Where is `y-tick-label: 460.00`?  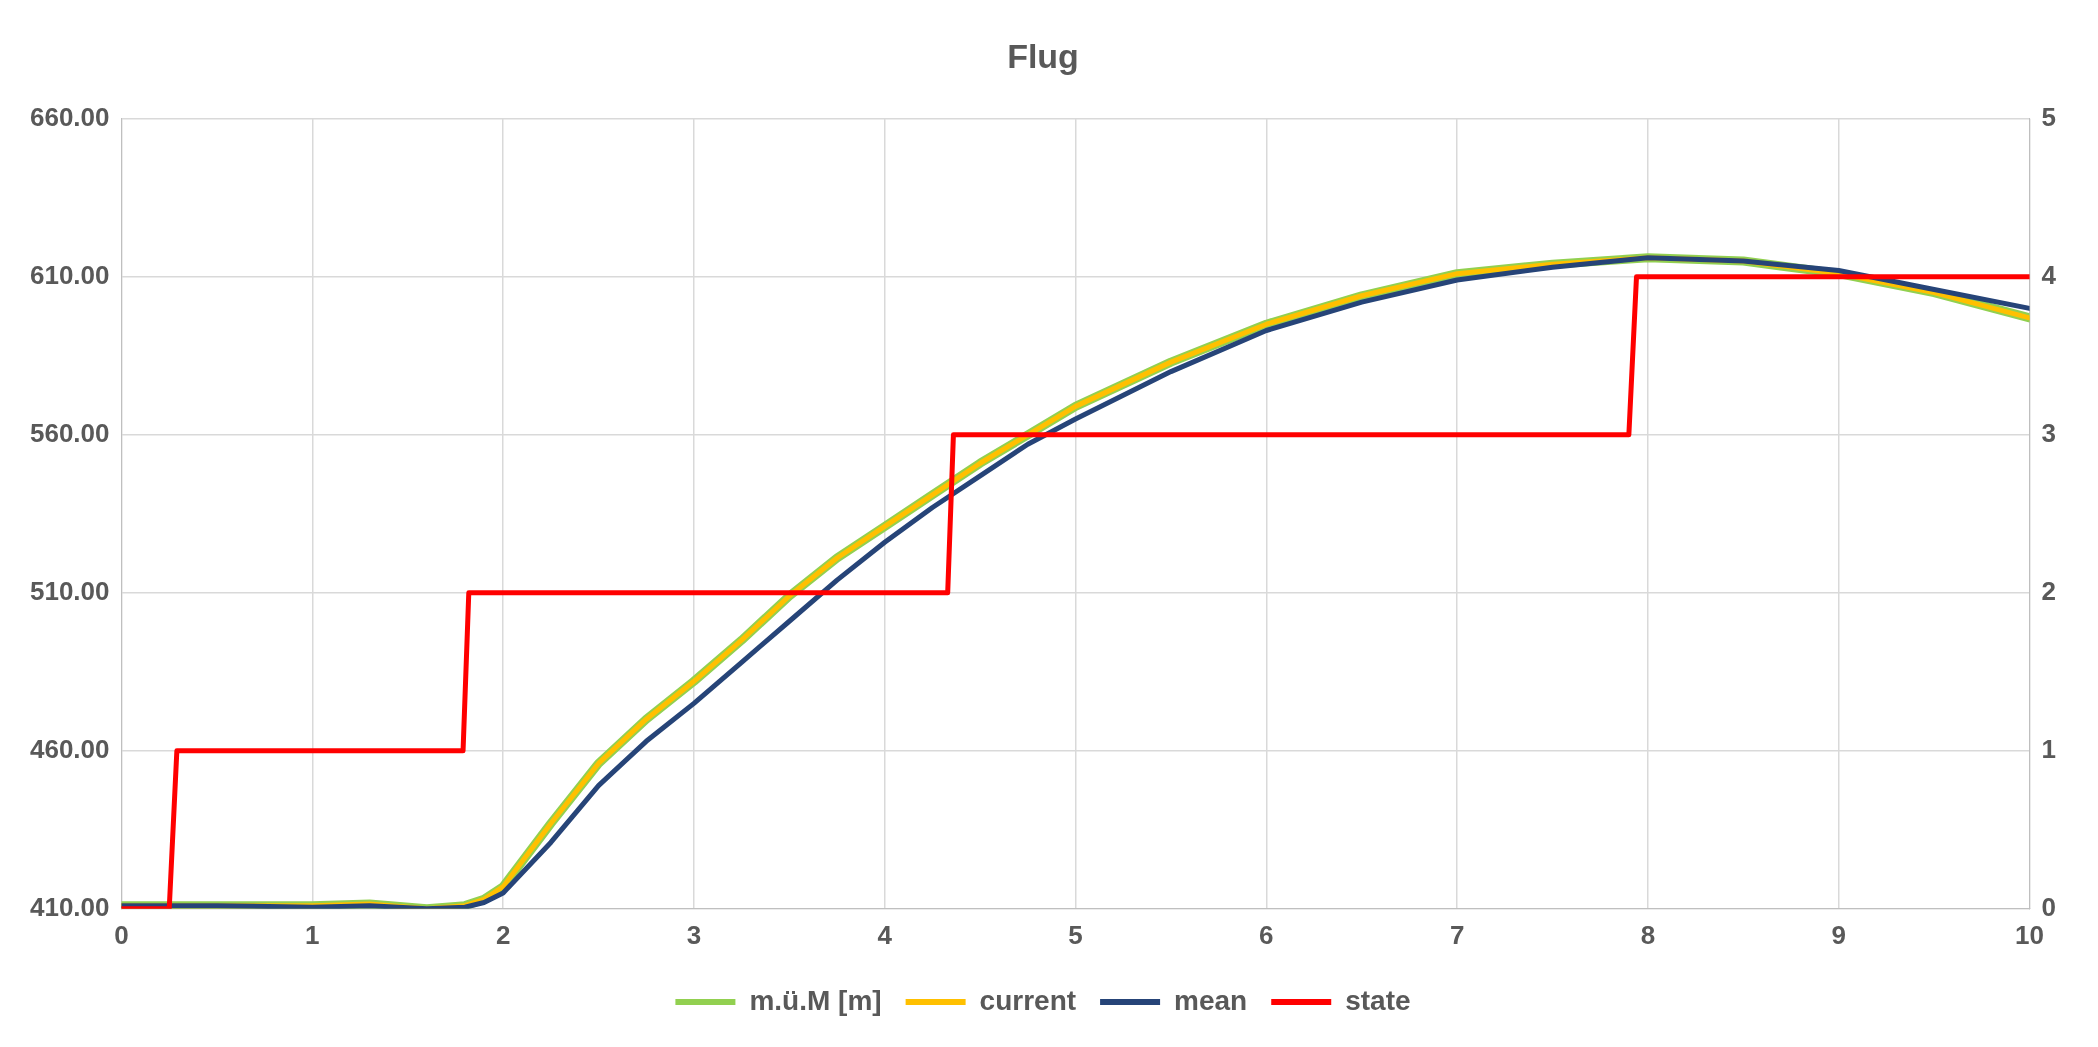 y-tick-label: 460.00 is located at coordinates (69, 748).